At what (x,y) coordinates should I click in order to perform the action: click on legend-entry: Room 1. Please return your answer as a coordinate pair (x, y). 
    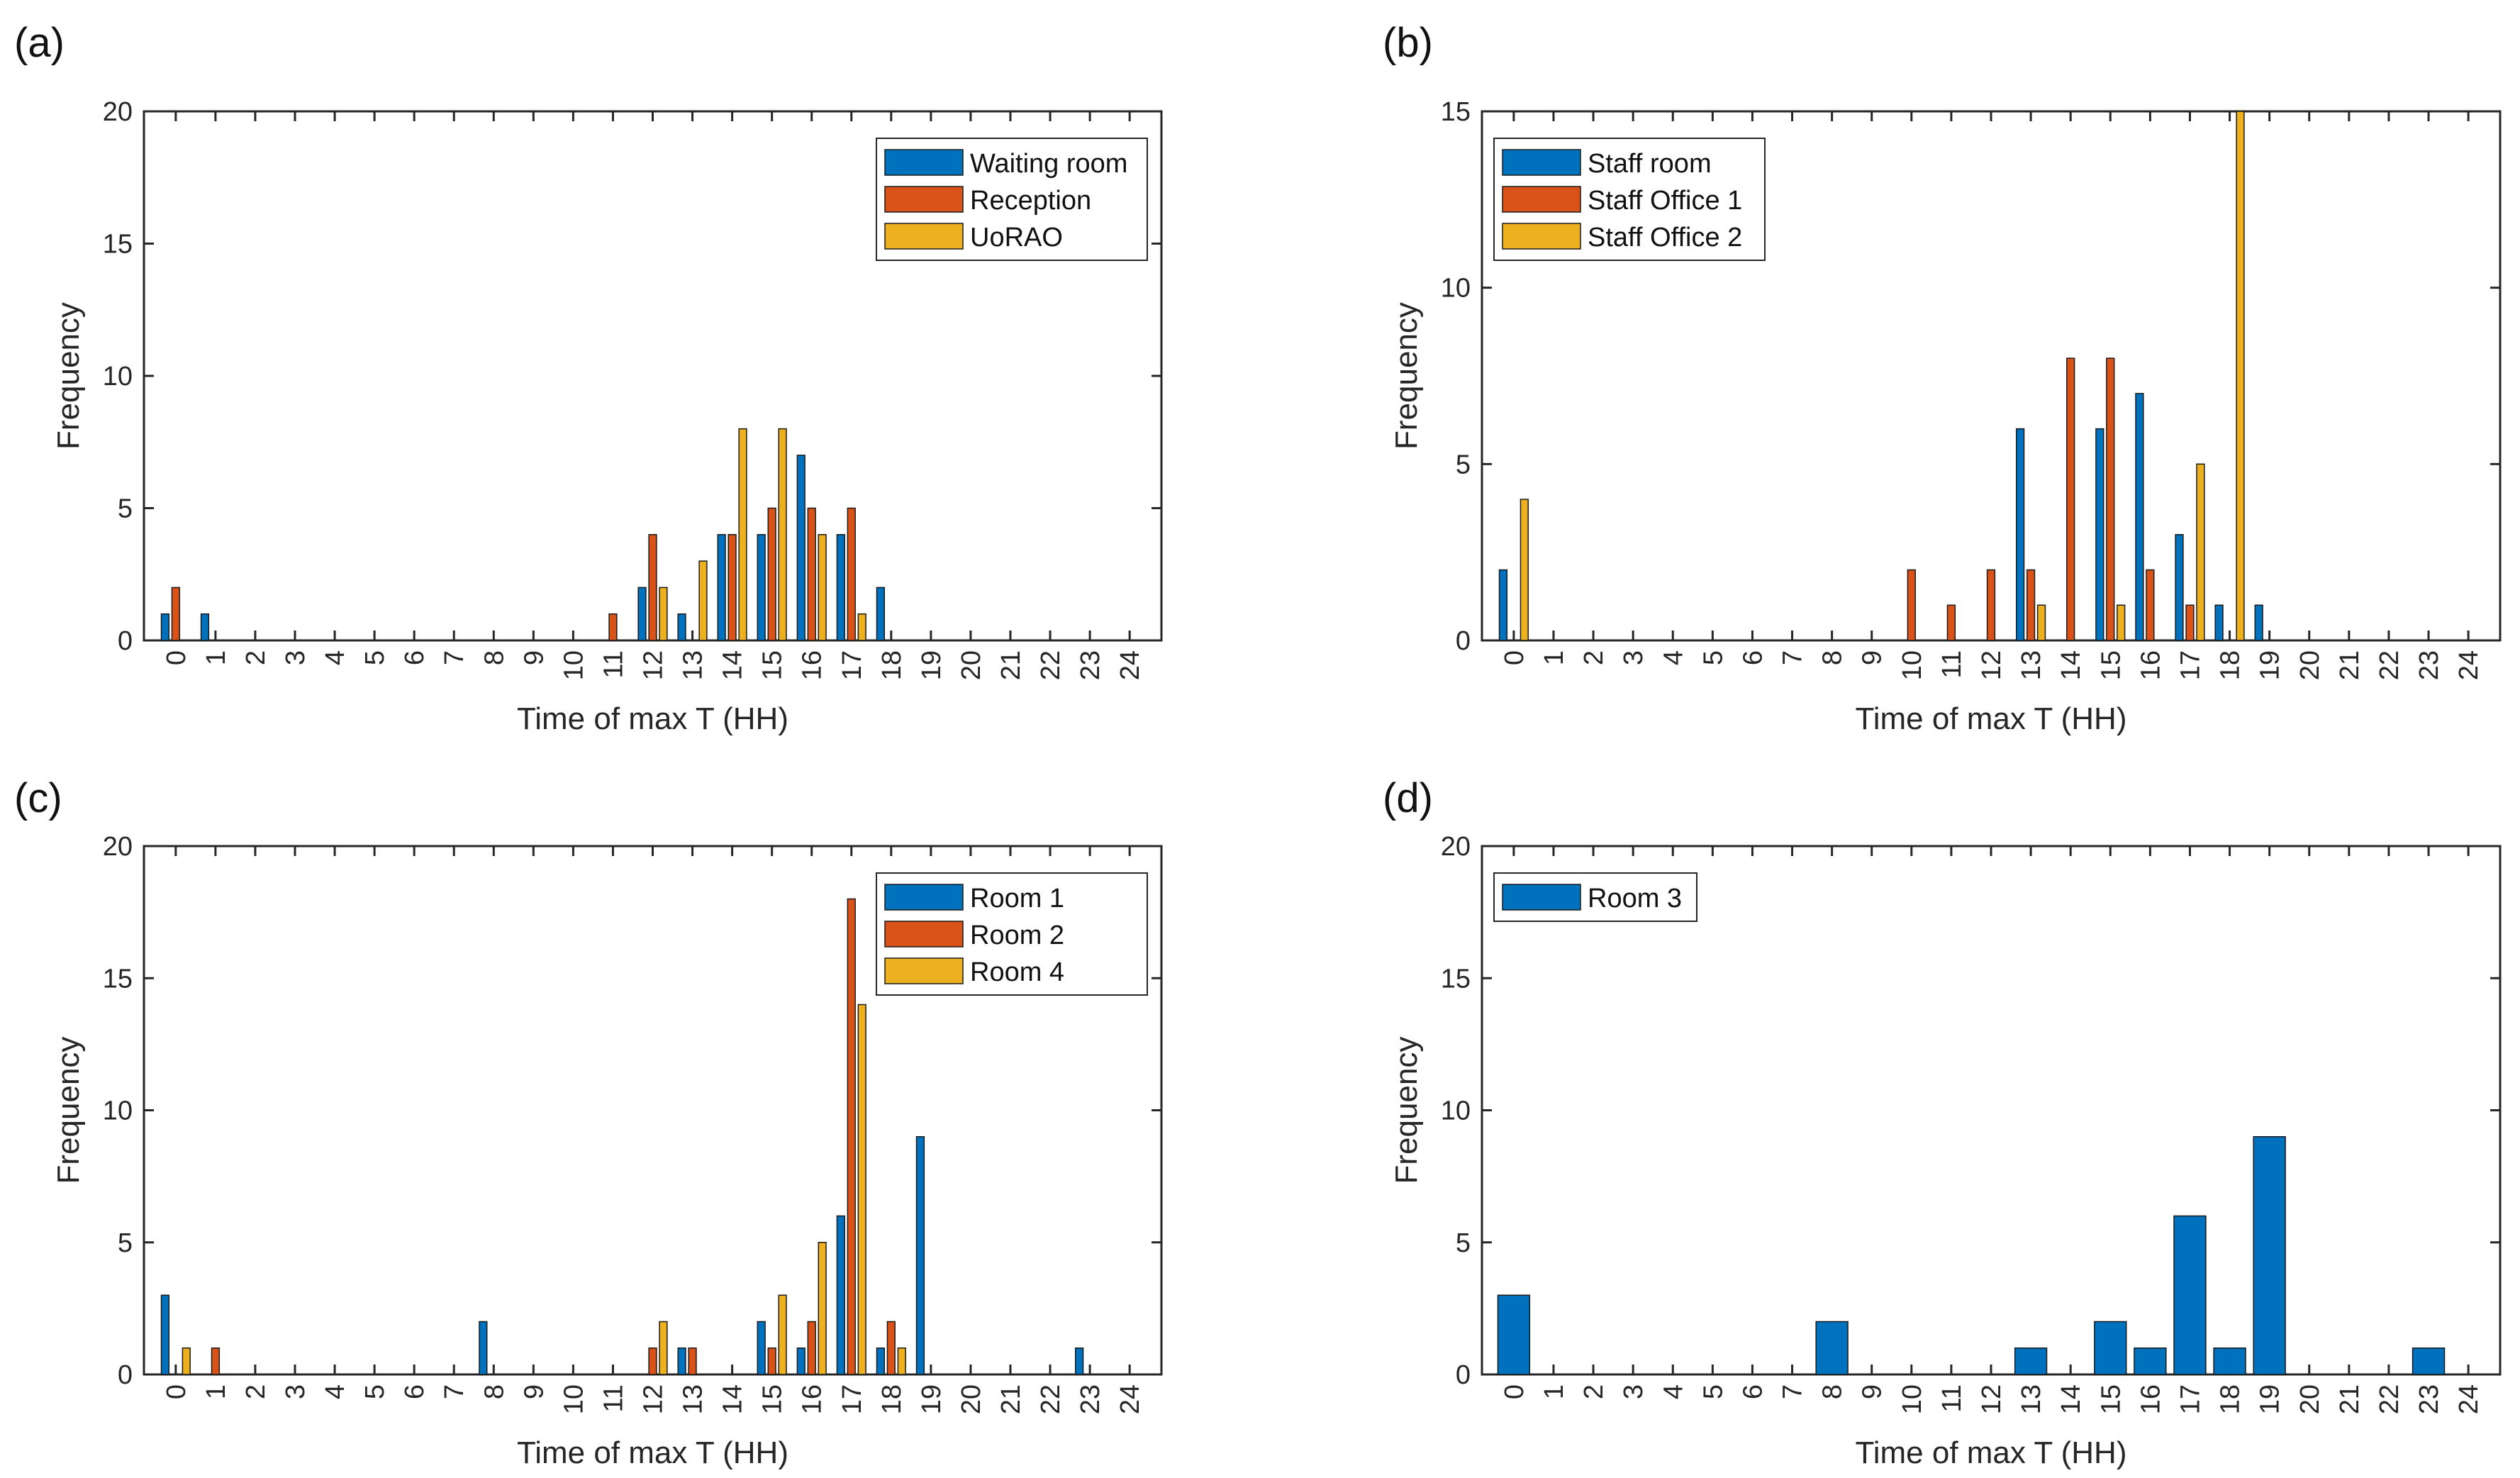
    Looking at the image, I should click on (1017, 898).